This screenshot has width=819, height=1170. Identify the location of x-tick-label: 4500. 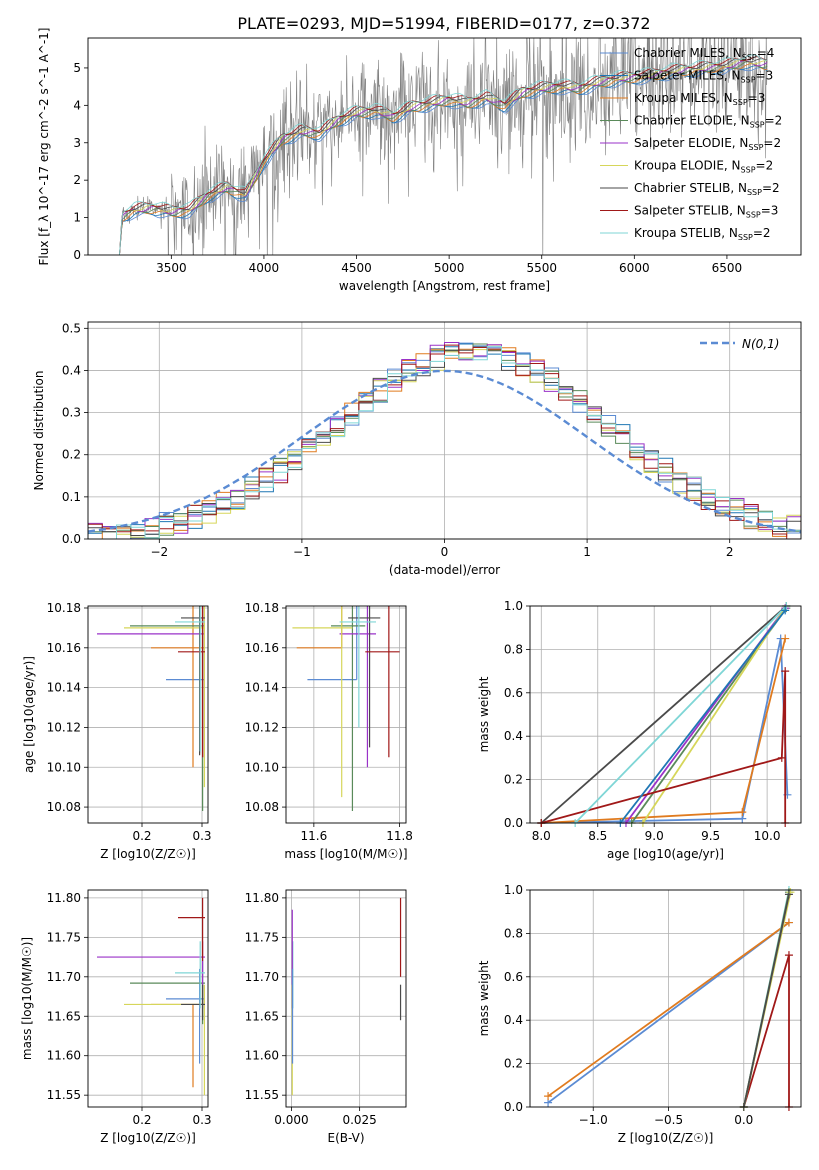
(356, 268).